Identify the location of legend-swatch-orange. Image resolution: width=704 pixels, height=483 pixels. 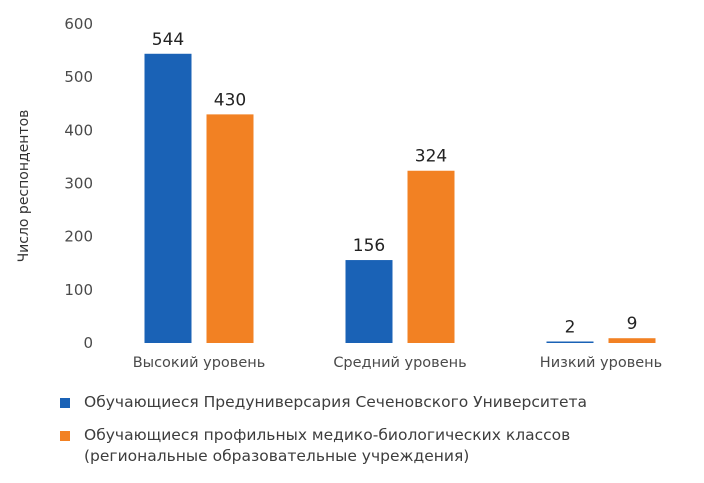
(65, 436).